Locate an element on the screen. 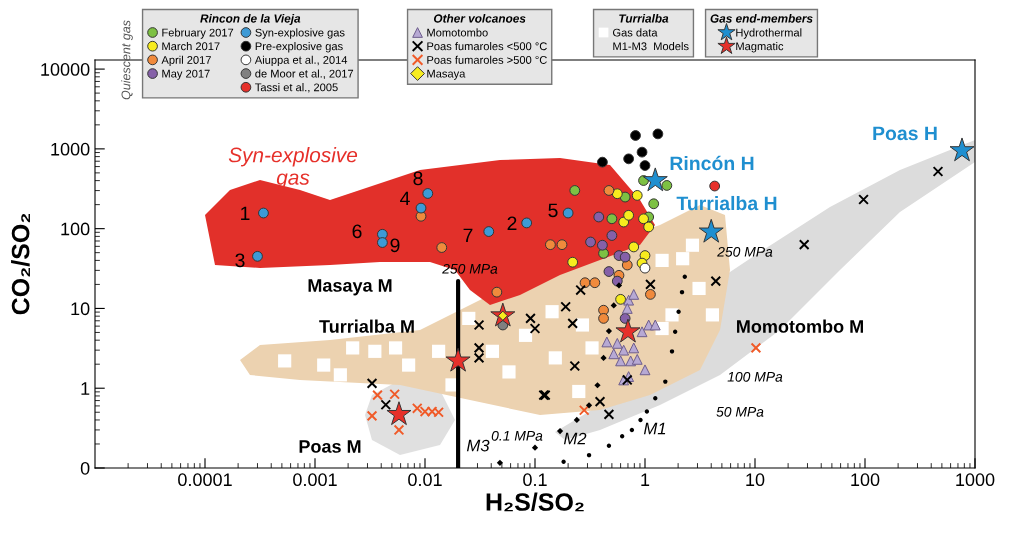 The height and width of the screenshot is (538, 1022). annotation: 9 is located at coordinates (395, 245).